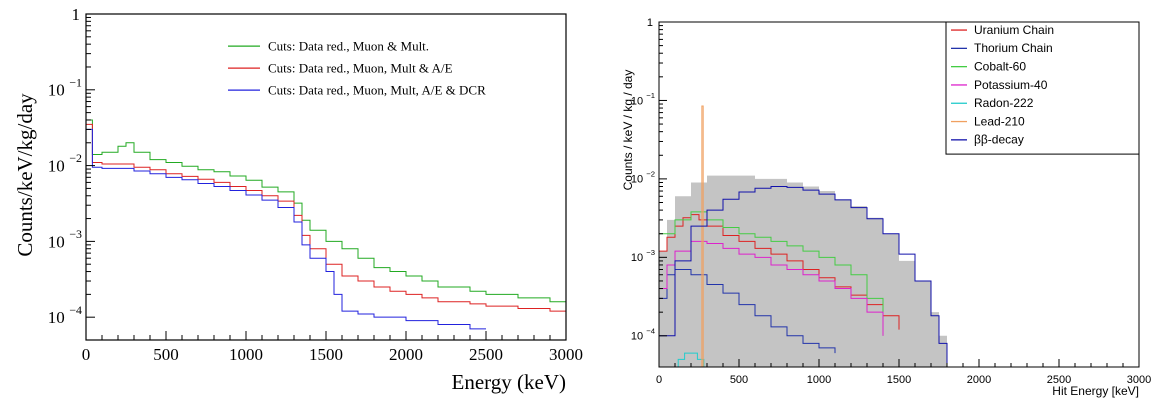 The image size is (1159, 401). I want to click on right-y-axis-label: Counts / keV / kg / day, so click(628, 130).